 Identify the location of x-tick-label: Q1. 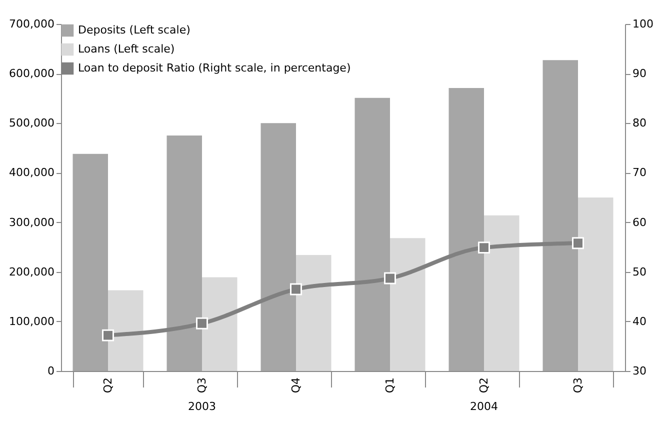
(390, 386).